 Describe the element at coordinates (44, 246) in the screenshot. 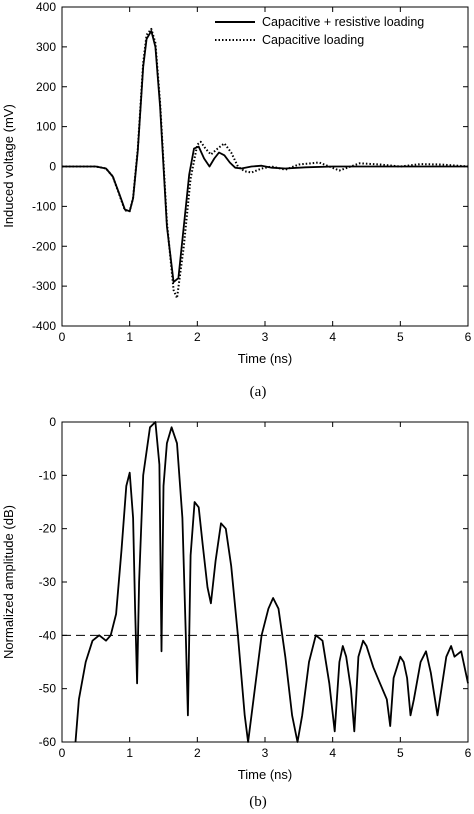

I see `y-tick-label: -200` at that location.